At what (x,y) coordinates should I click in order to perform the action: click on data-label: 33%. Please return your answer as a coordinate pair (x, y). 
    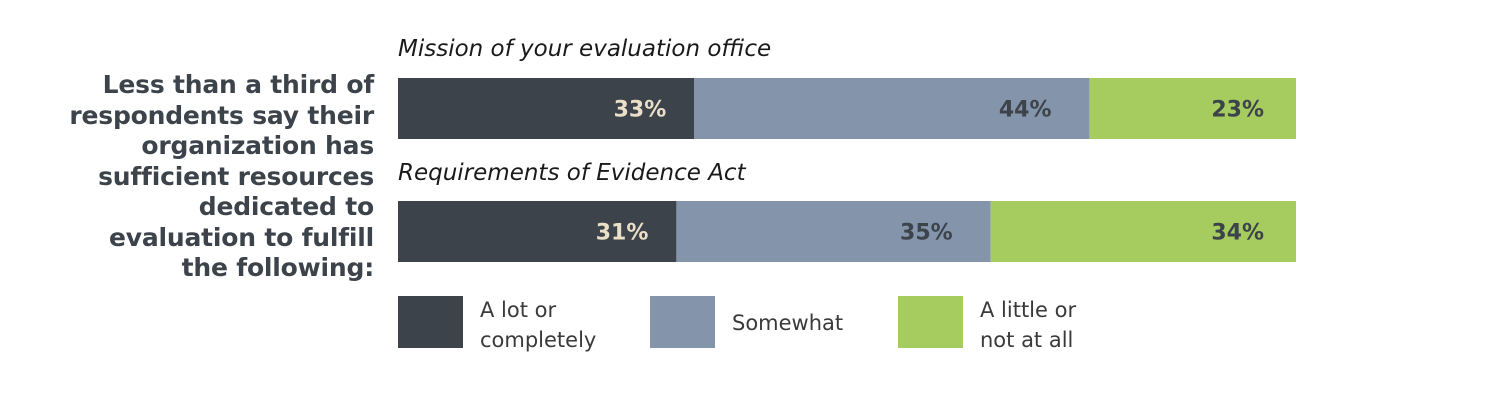
    Looking at the image, I should click on (640, 110).